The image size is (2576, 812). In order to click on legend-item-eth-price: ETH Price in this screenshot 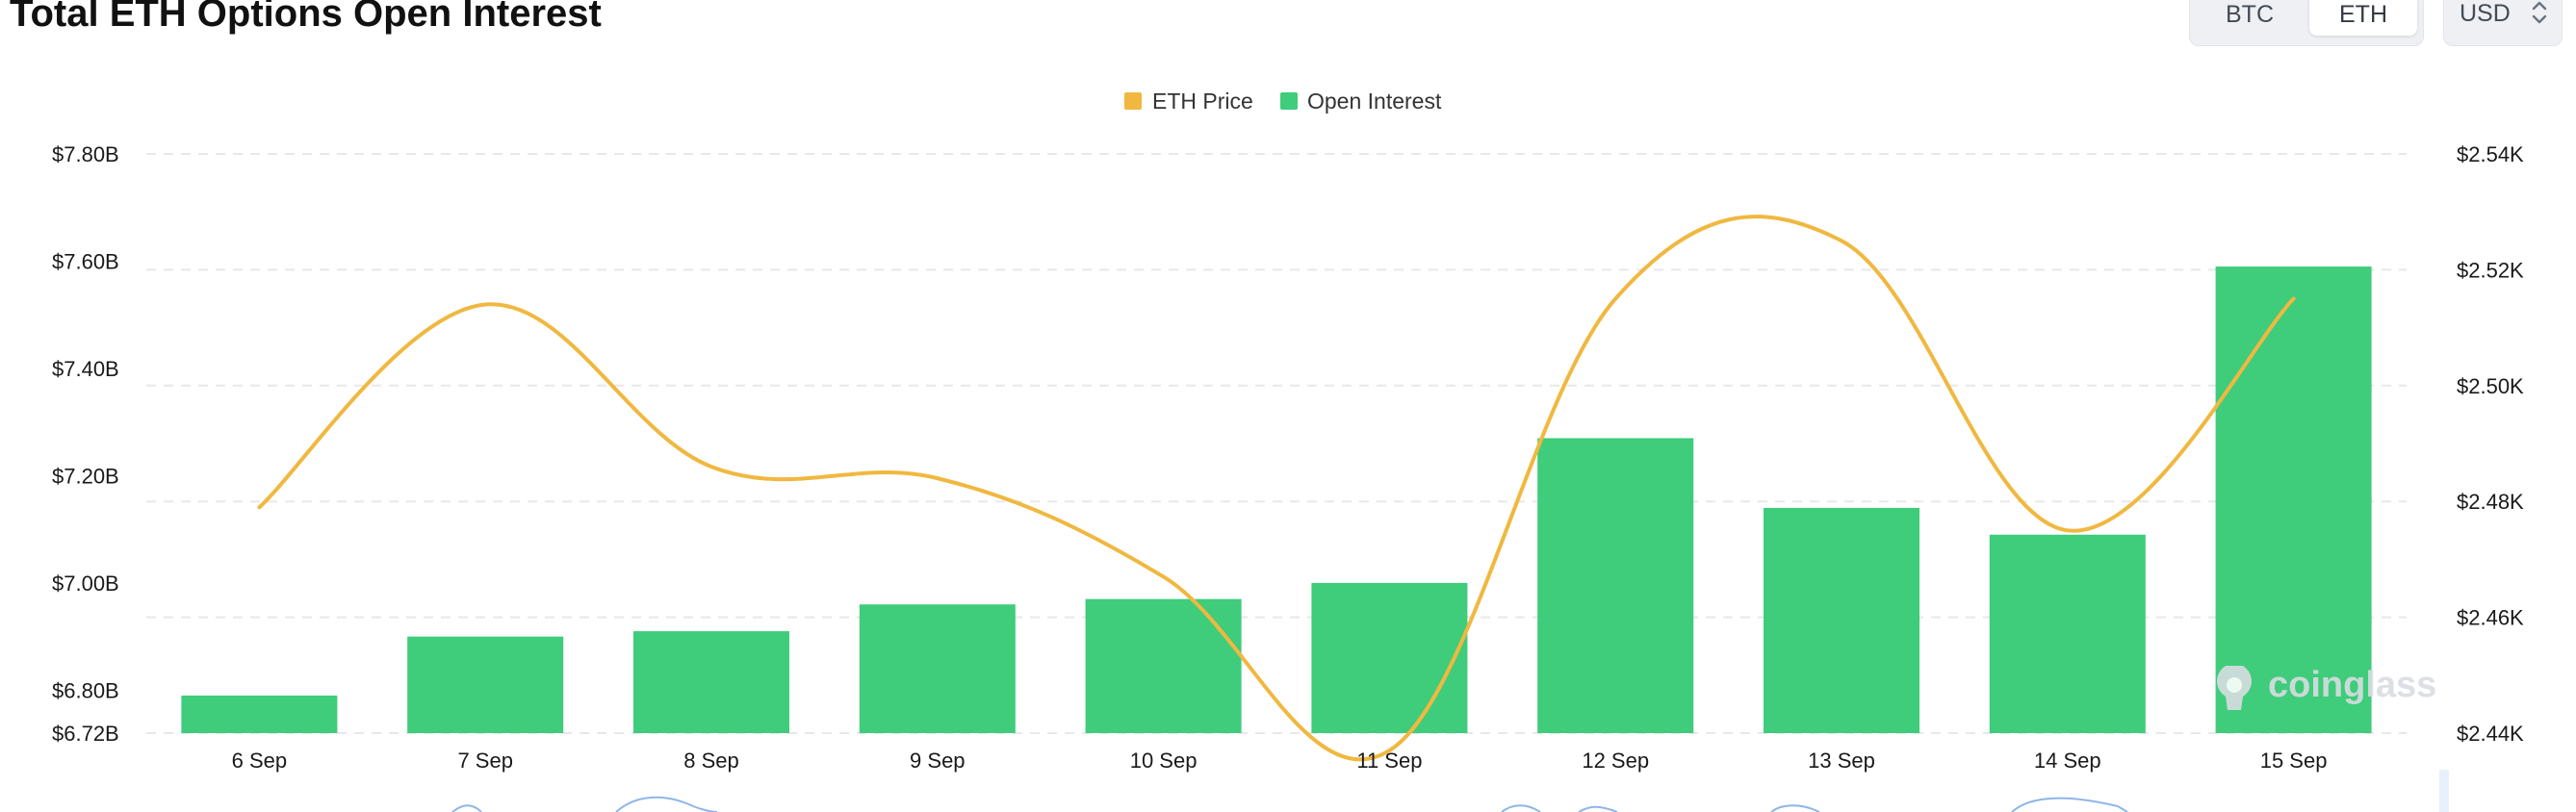, I will do `click(1189, 101)`.